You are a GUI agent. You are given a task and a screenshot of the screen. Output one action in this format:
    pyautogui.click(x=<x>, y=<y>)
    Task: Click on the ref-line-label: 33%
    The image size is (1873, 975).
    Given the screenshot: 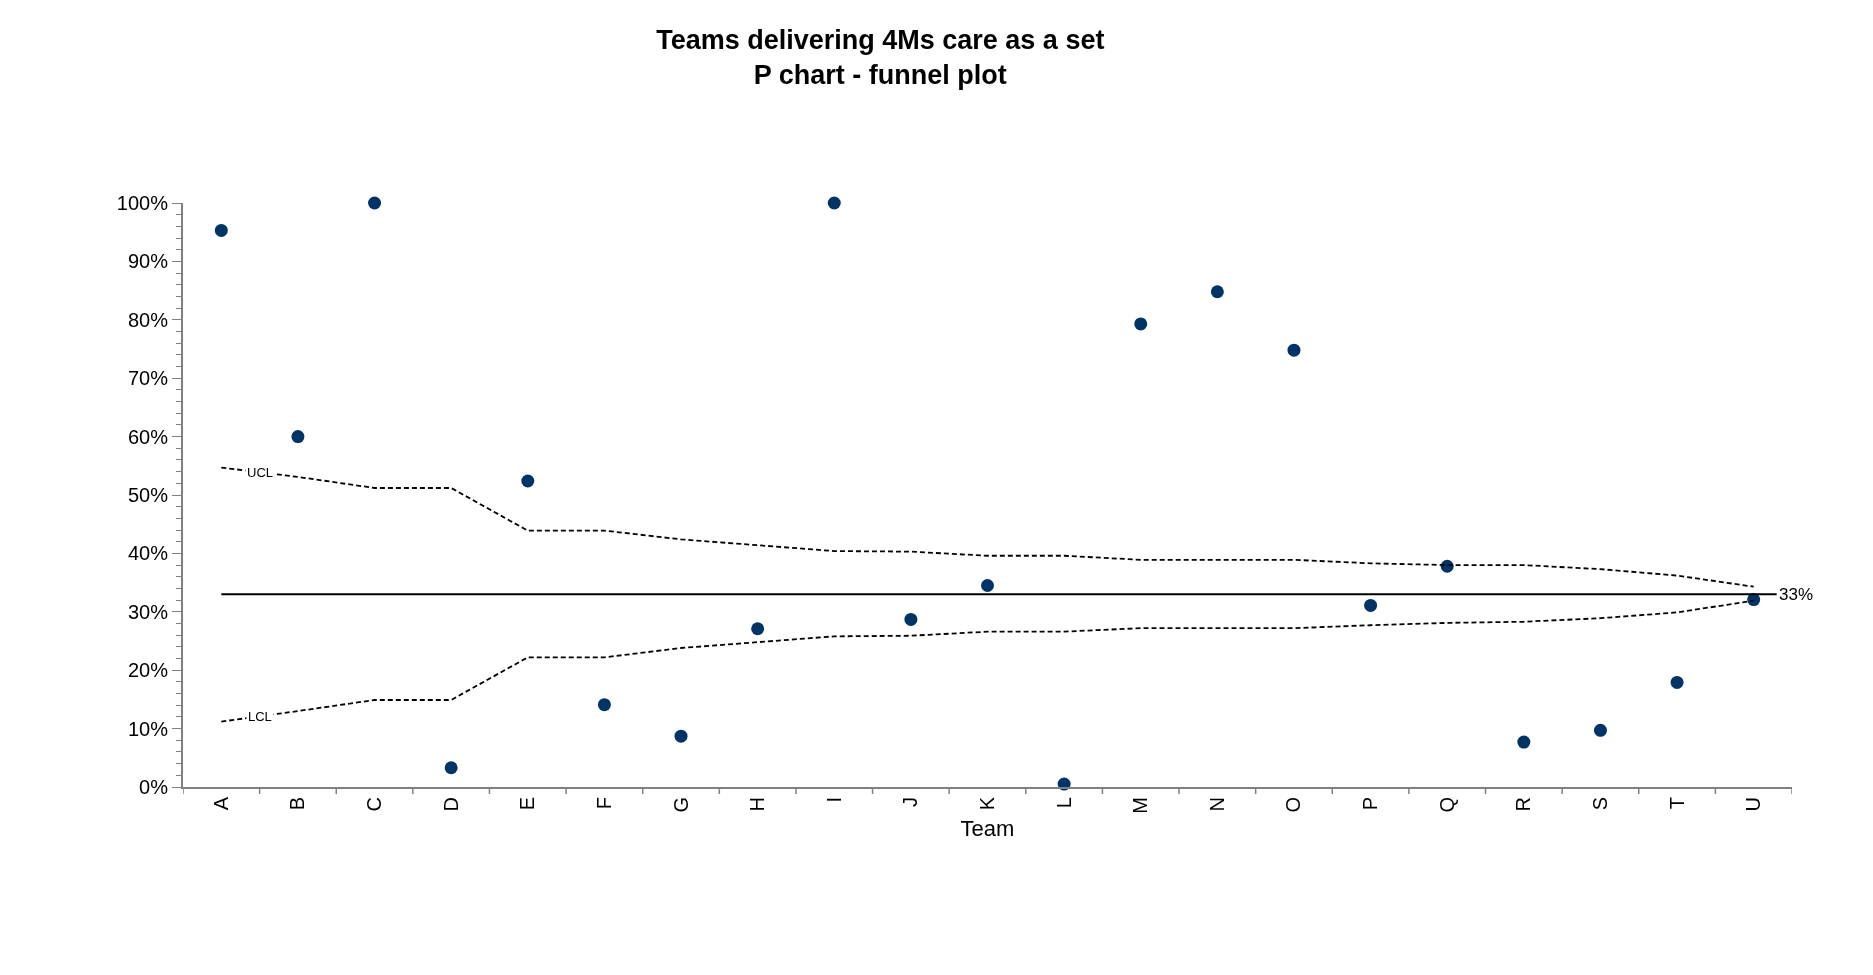 What is the action you would take?
    pyautogui.click(x=1796, y=594)
    